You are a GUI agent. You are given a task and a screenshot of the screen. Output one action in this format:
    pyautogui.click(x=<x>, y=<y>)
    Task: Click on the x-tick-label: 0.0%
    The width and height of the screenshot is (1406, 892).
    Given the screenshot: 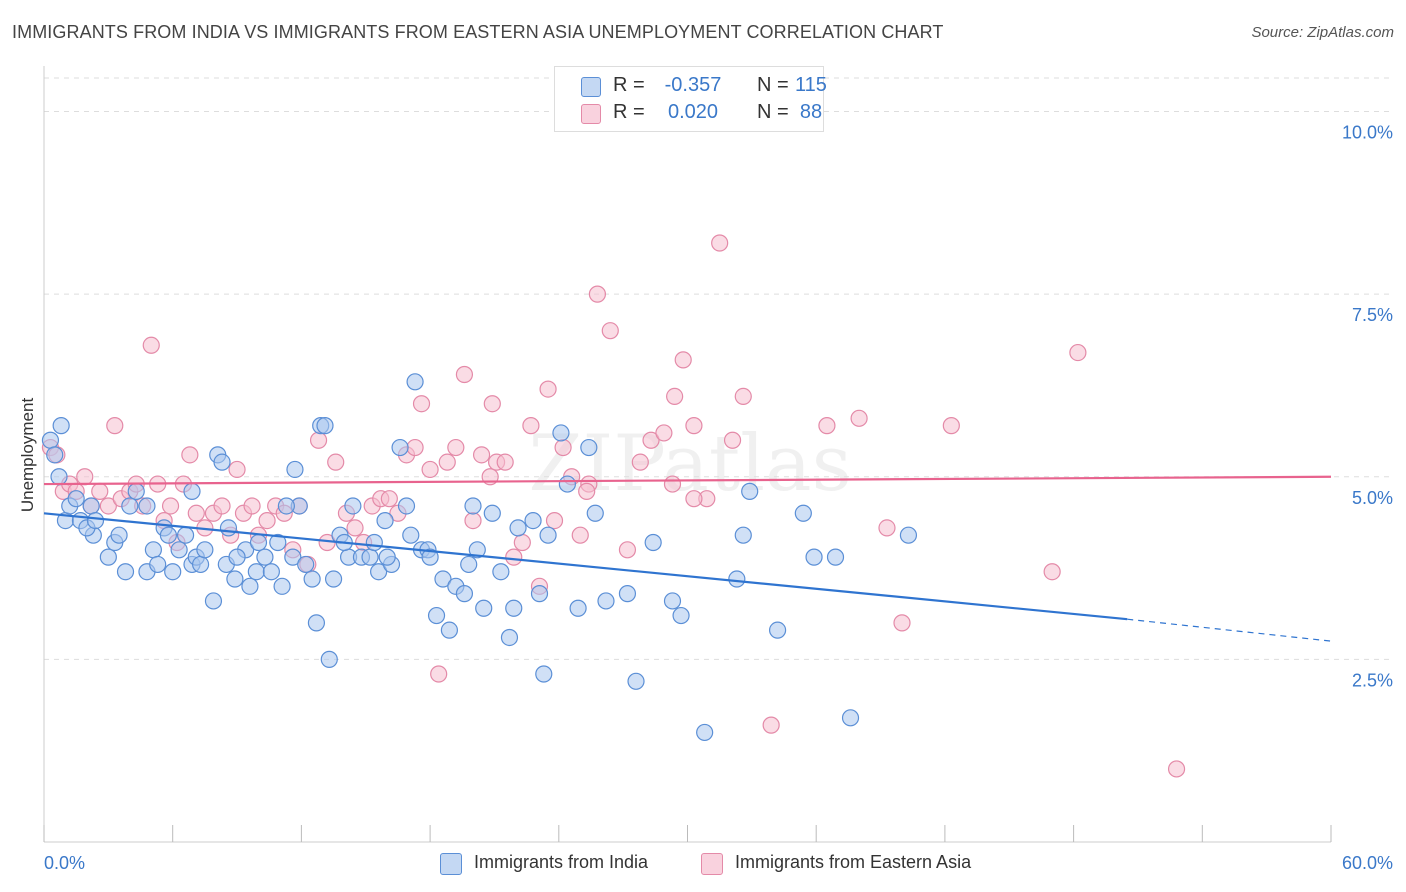 What is the action you would take?
    pyautogui.click(x=64, y=863)
    